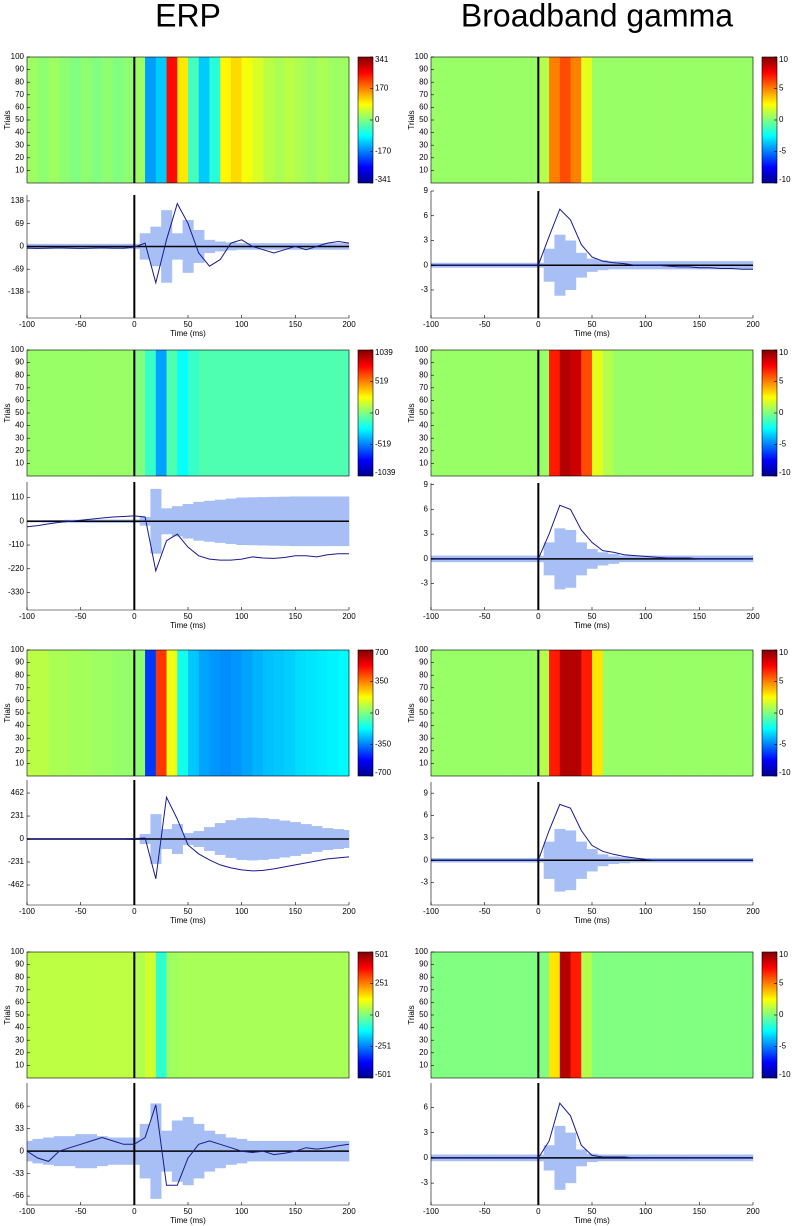  Describe the element at coordinates (382, 681) in the screenshot. I see `colorbar-tick-label: 350` at that location.